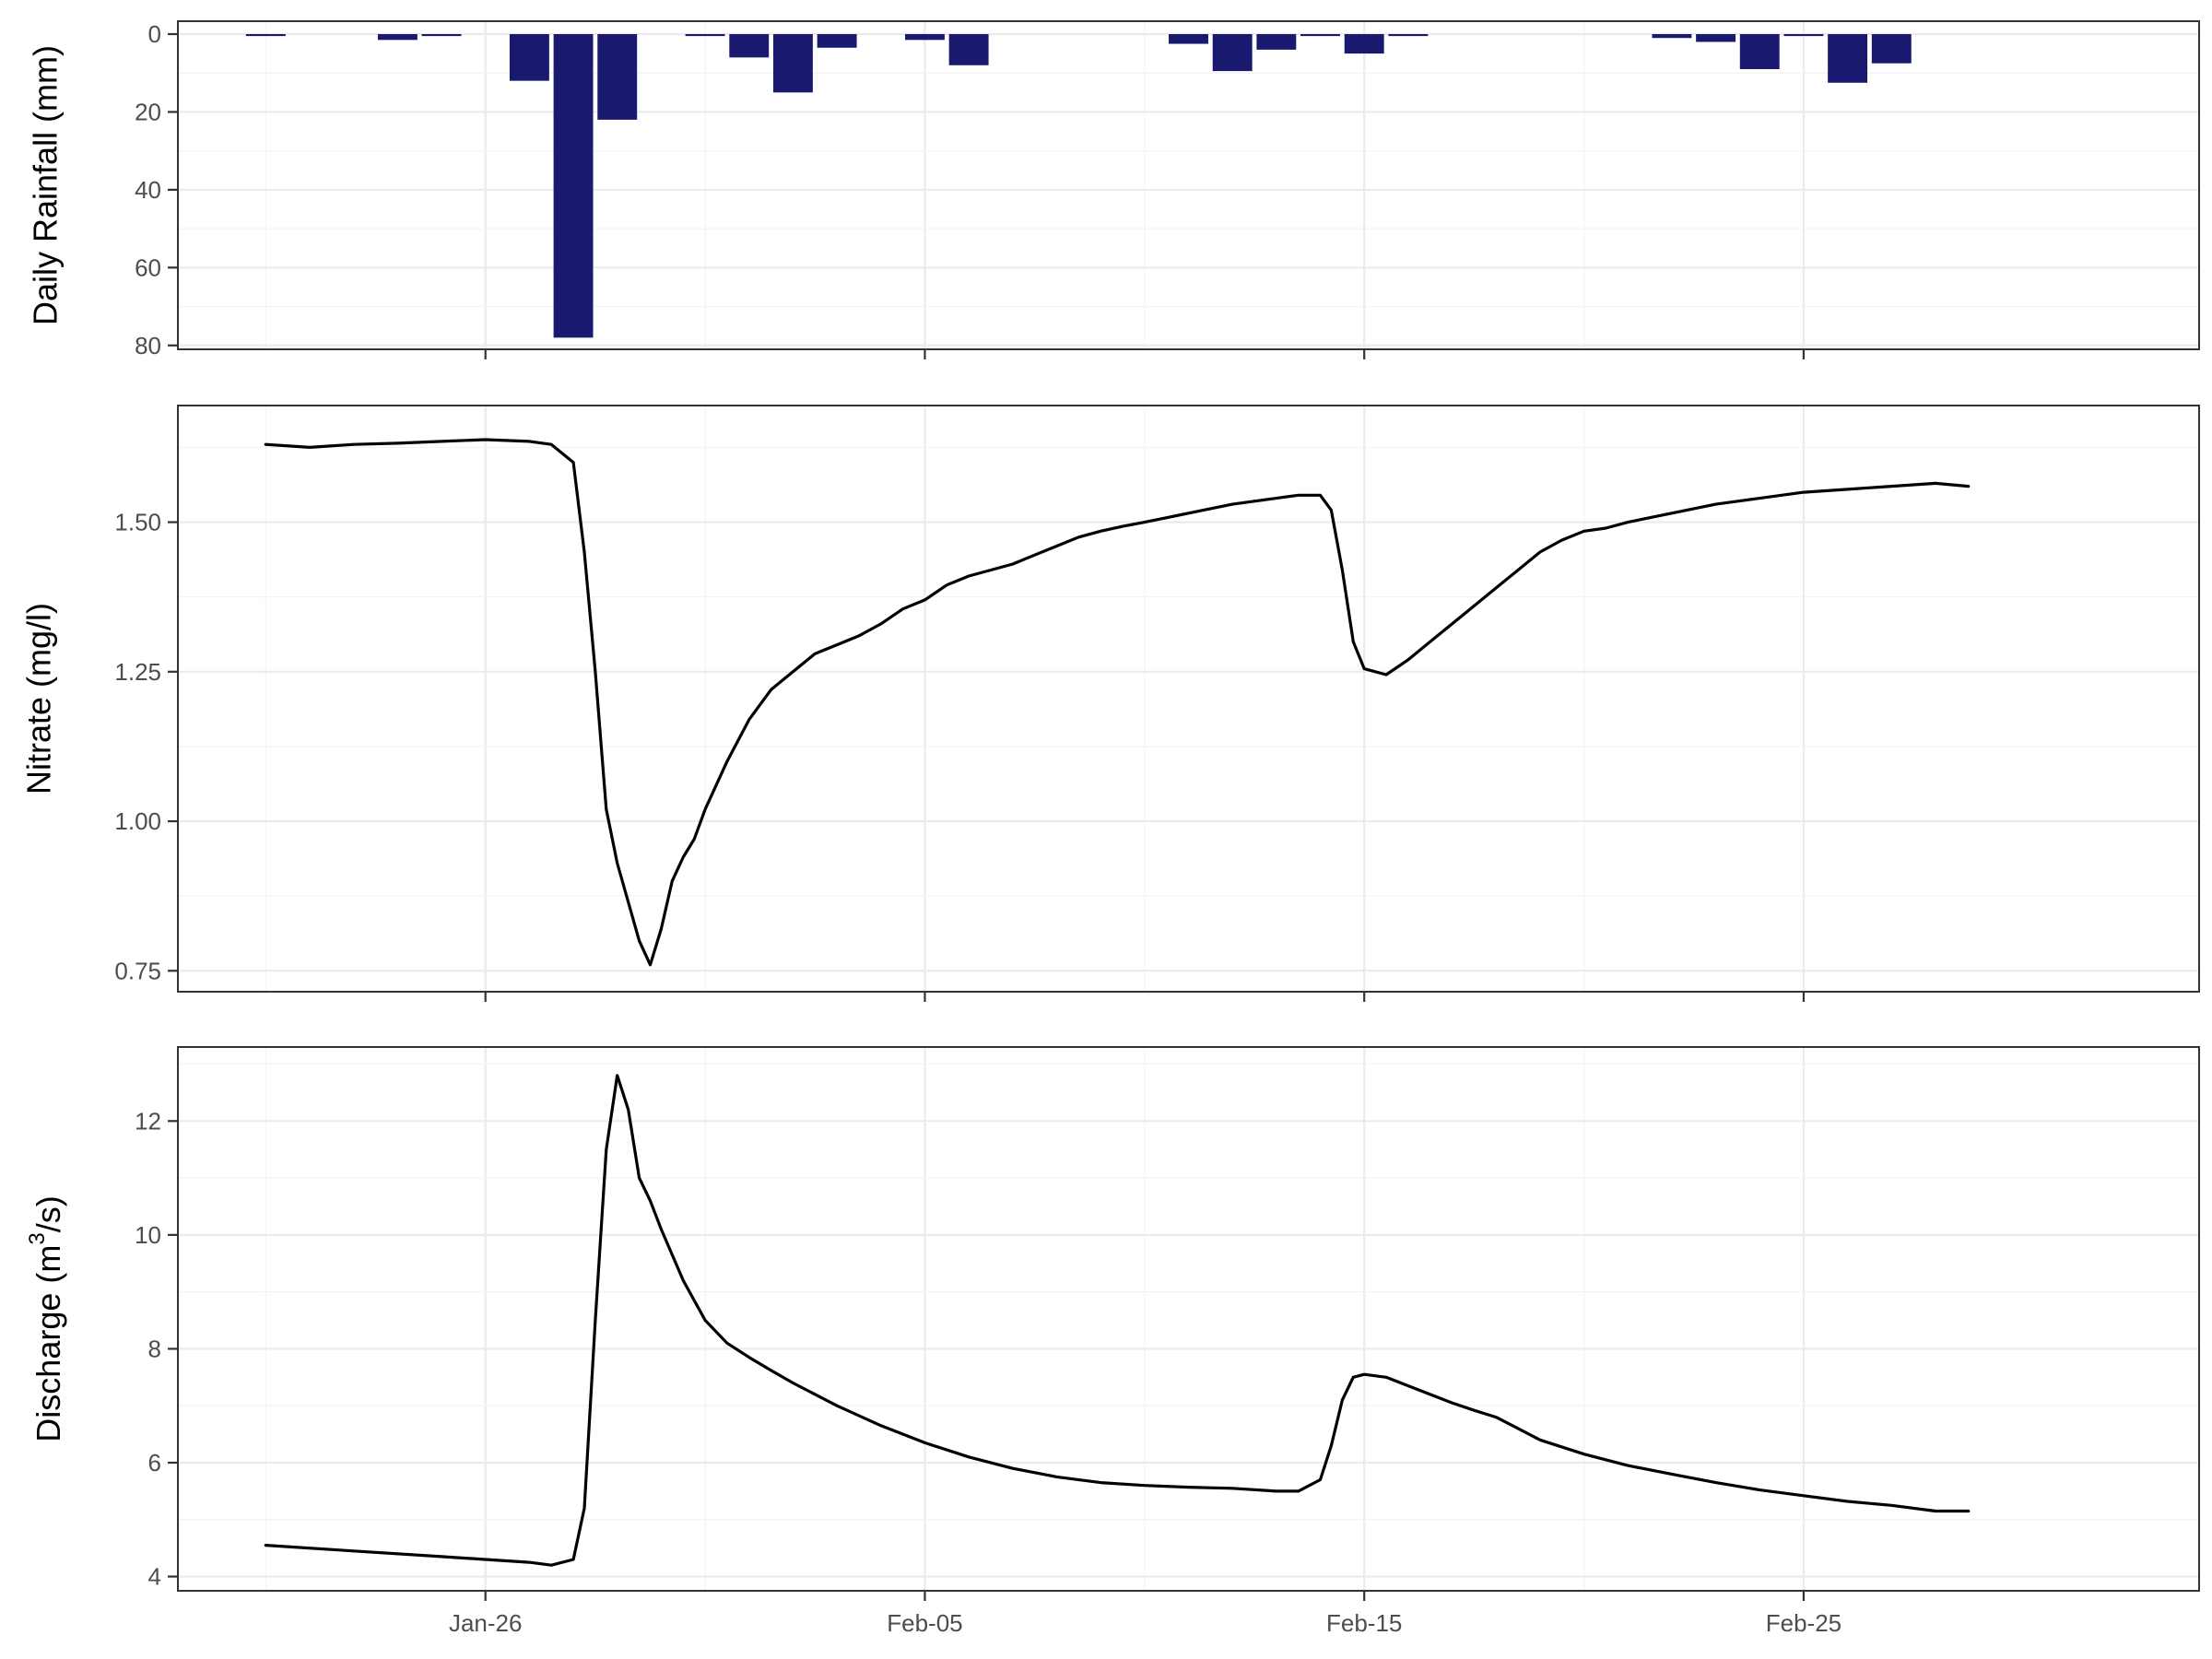  I want to click on nitrate-y-axis-title: Nitrate (mg/l), so click(39, 698).